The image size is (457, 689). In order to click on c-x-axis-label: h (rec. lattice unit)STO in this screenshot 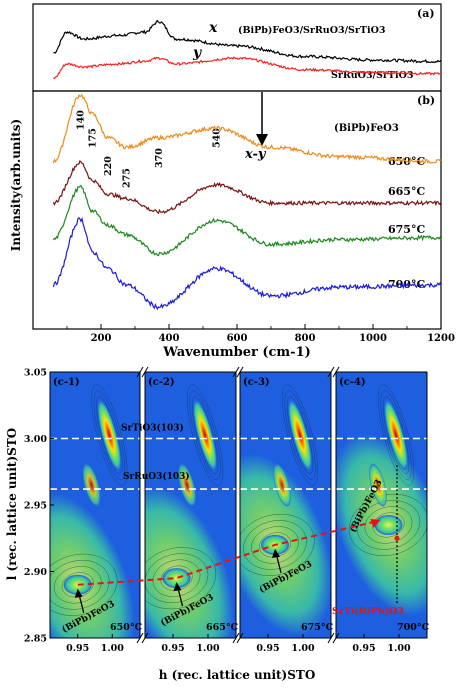, I will do `click(237, 675)`.